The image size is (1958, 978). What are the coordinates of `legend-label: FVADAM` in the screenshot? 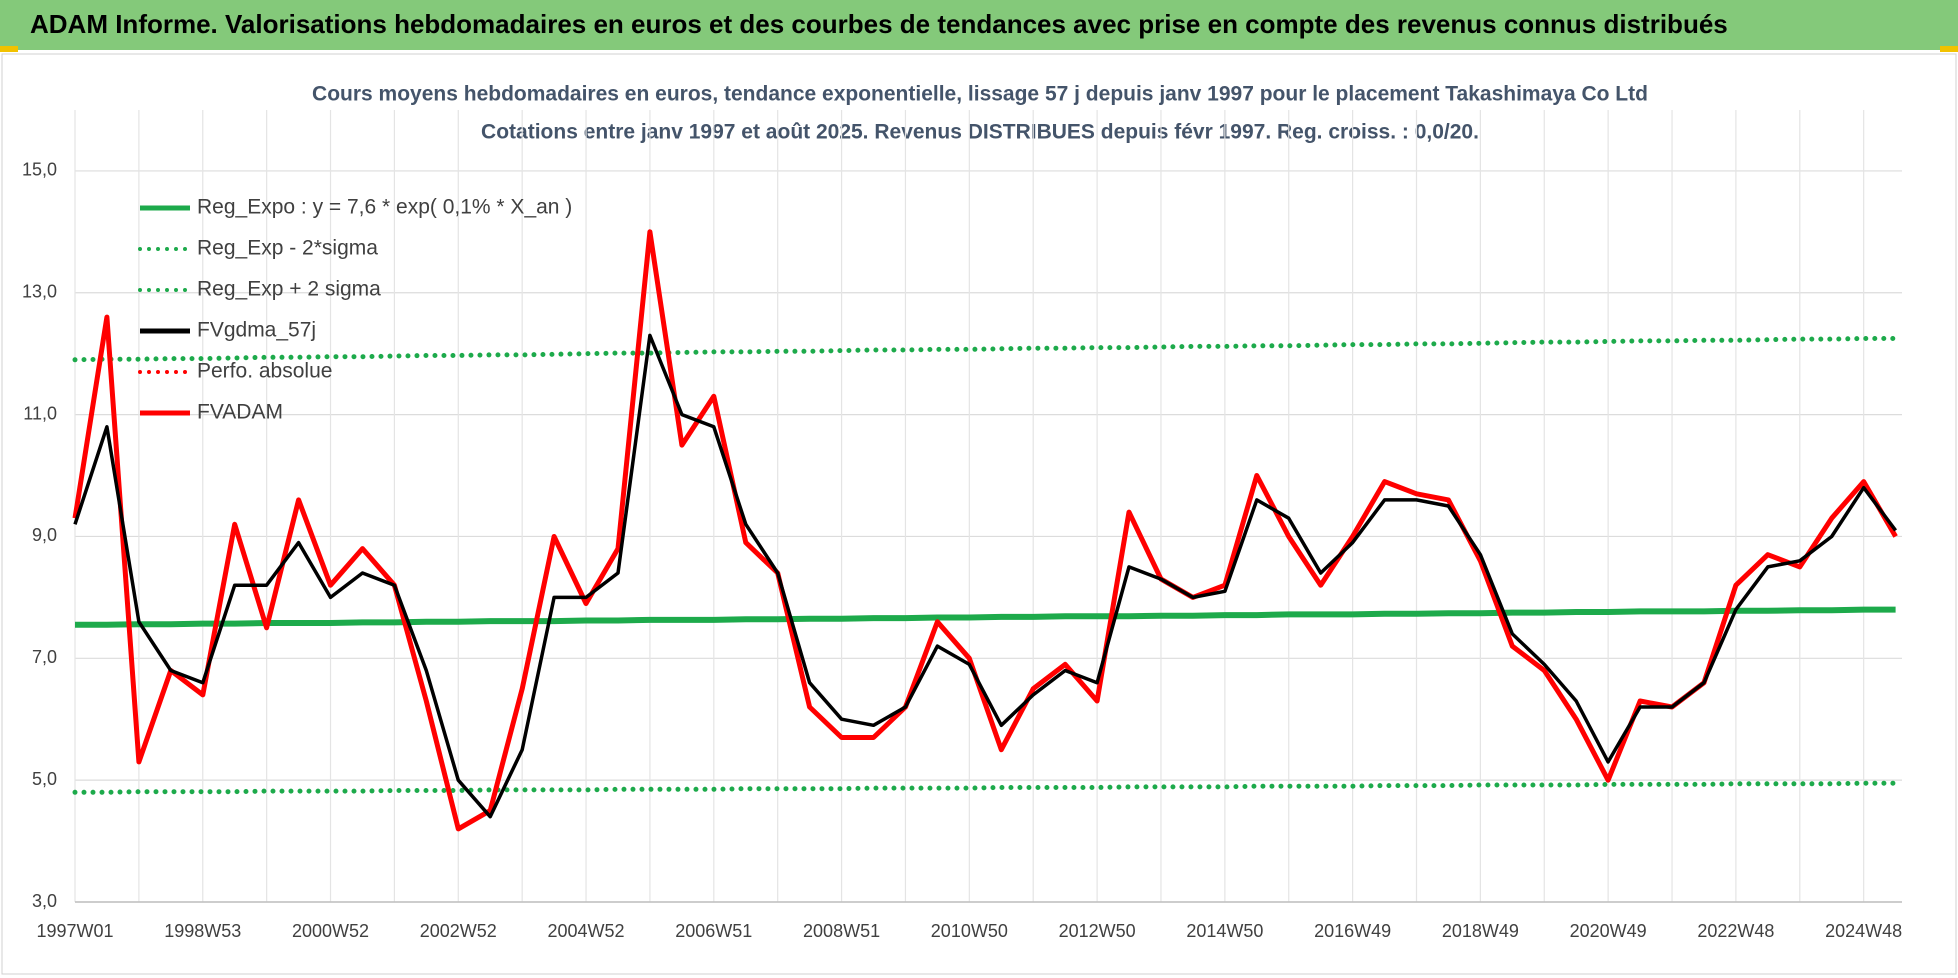 It's located at (240, 412).